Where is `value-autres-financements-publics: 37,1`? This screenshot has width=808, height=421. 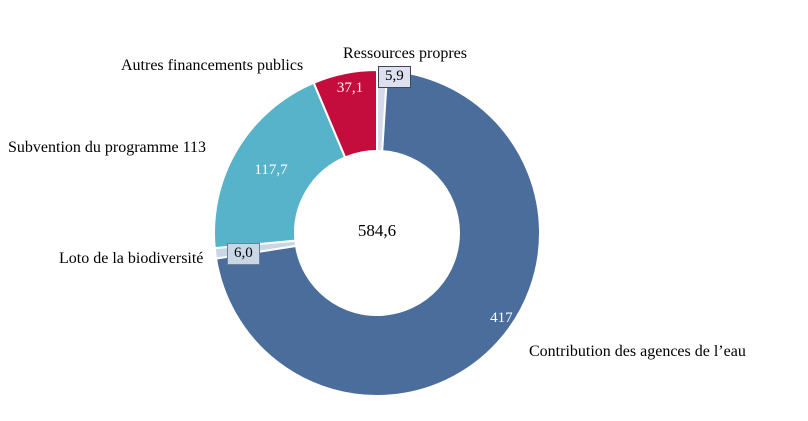
value-autres-financements-publics: 37,1 is located at coordinates (350, 88).